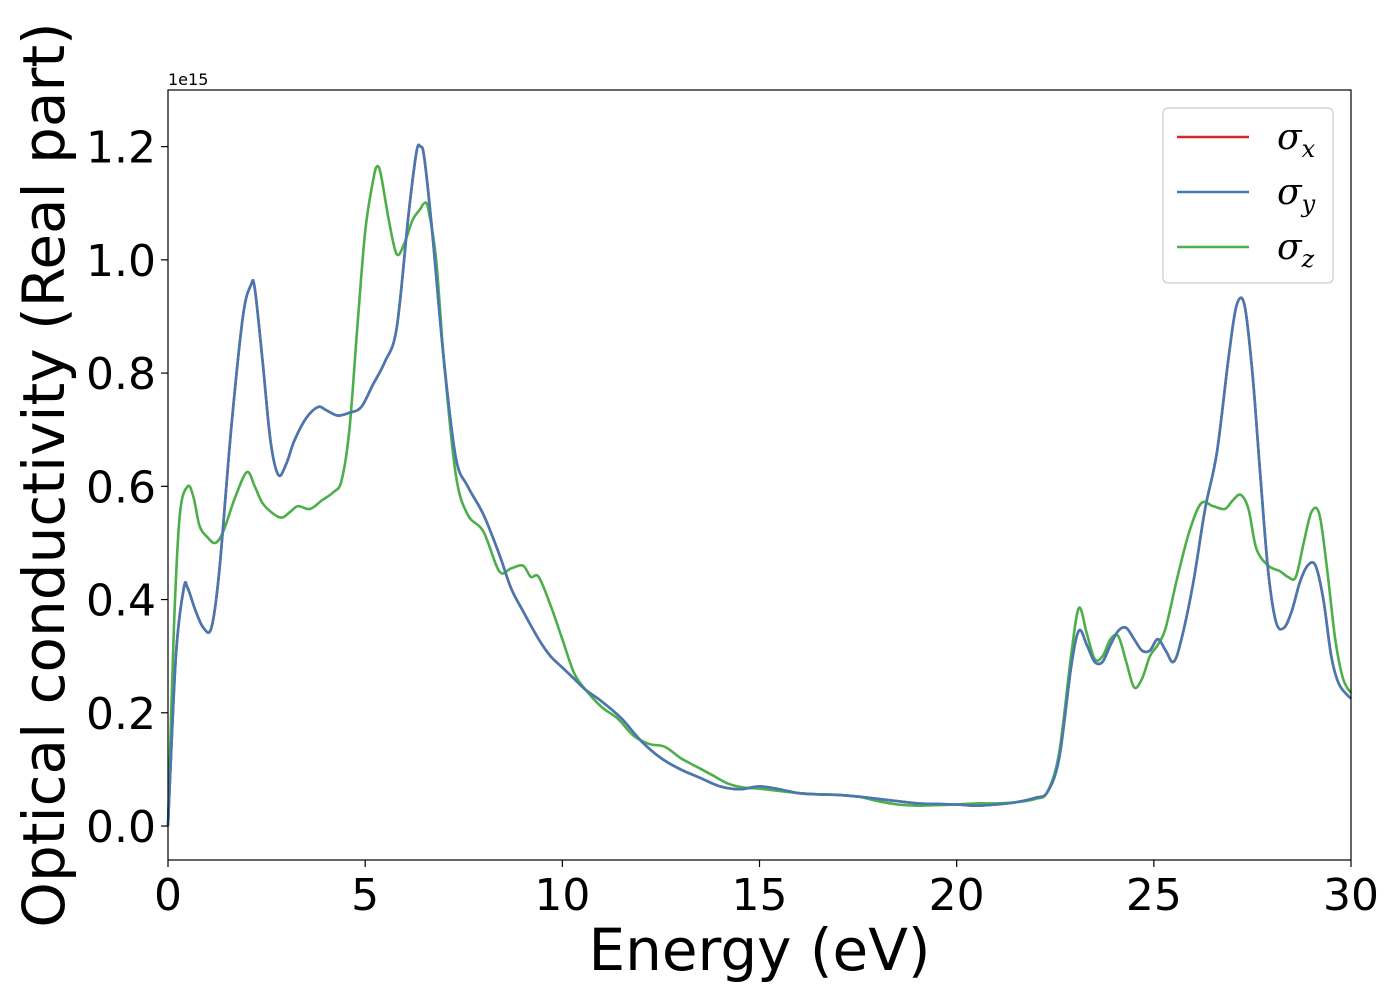  What do you see at coordinates (759, 950) in the screenshot?
I see `x-axis-title: Energy (eV)` at bounding box center [759, 950].